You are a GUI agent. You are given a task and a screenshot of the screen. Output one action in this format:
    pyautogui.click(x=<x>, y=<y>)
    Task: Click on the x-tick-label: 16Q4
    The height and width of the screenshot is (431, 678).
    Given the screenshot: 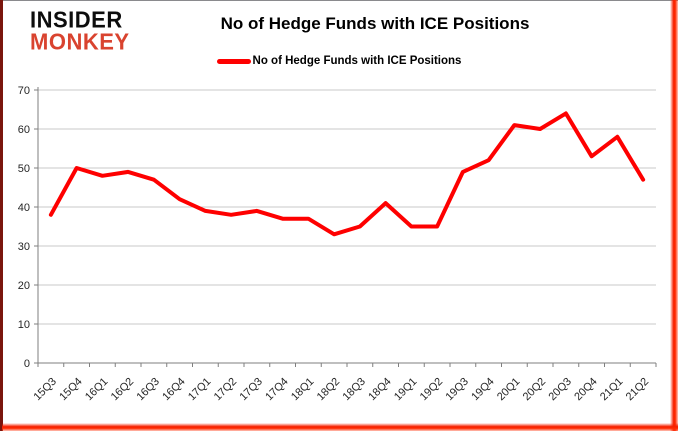 What is the action you would take?
    pyautogui.click(x=174, y=390)
    